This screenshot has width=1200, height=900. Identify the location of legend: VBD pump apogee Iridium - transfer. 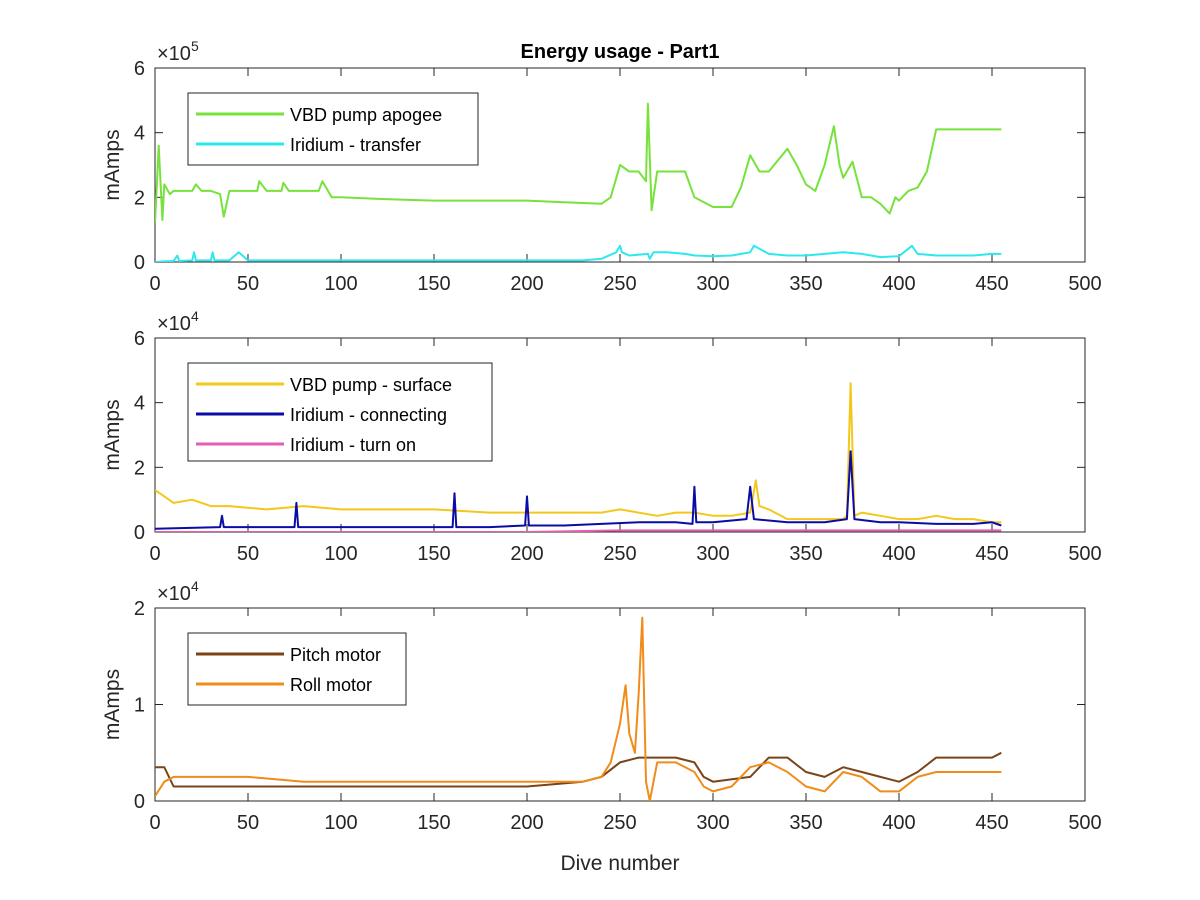
(333, 129).